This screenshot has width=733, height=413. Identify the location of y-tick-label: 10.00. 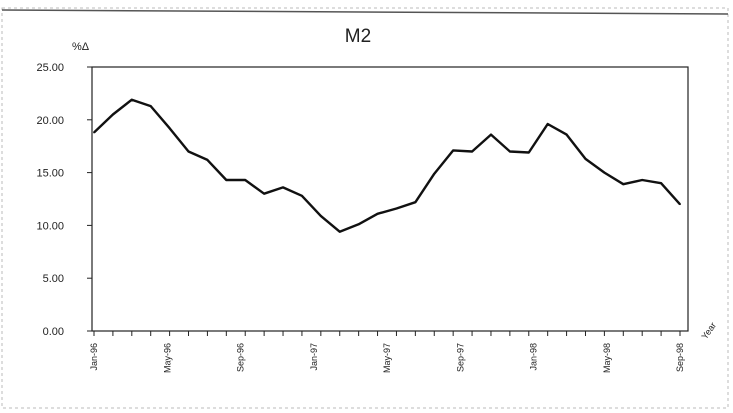
(50, 226).